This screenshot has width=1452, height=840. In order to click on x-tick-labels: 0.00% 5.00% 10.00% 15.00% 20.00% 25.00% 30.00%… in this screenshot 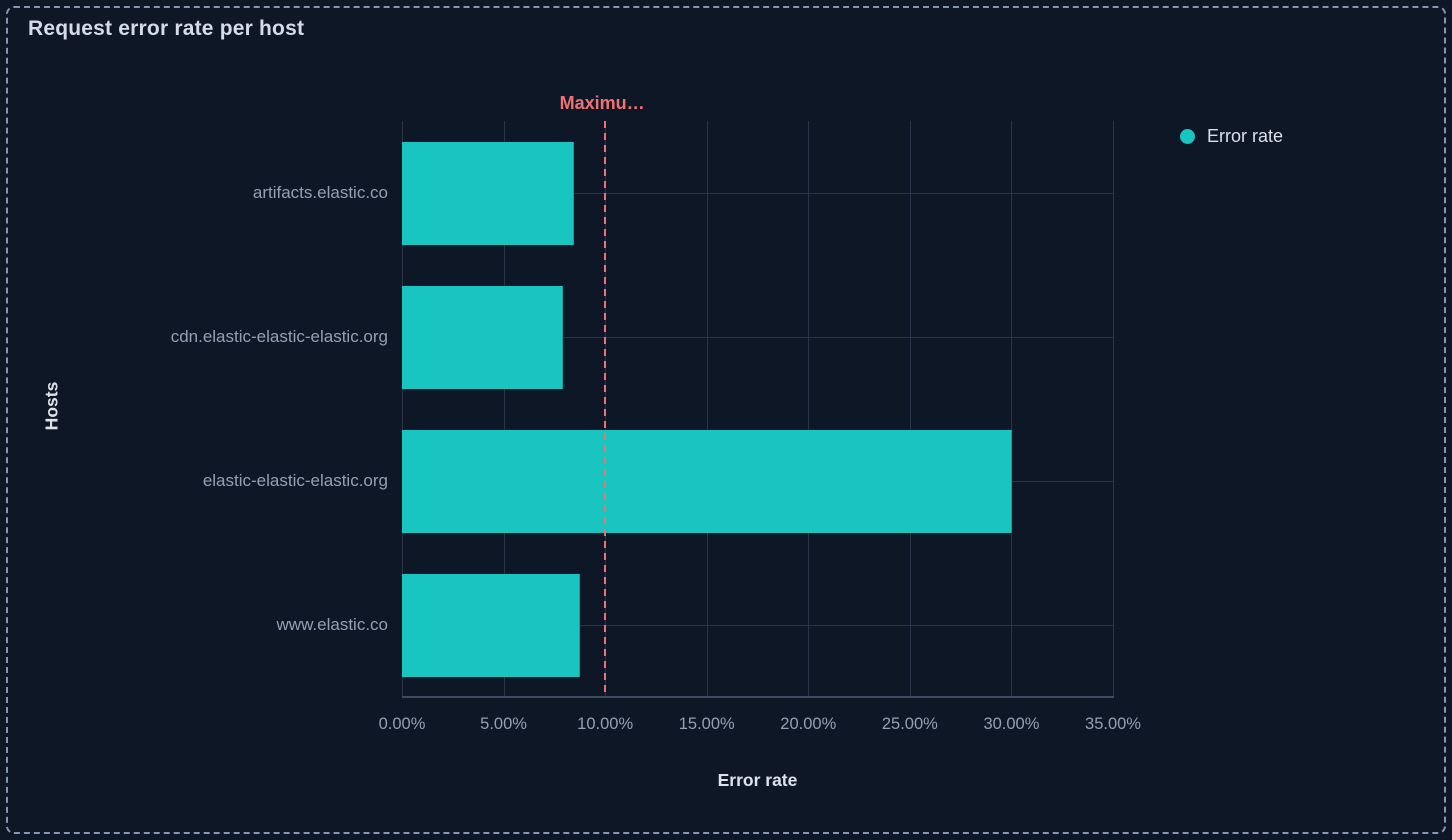, I will do `click(760, 724)`.